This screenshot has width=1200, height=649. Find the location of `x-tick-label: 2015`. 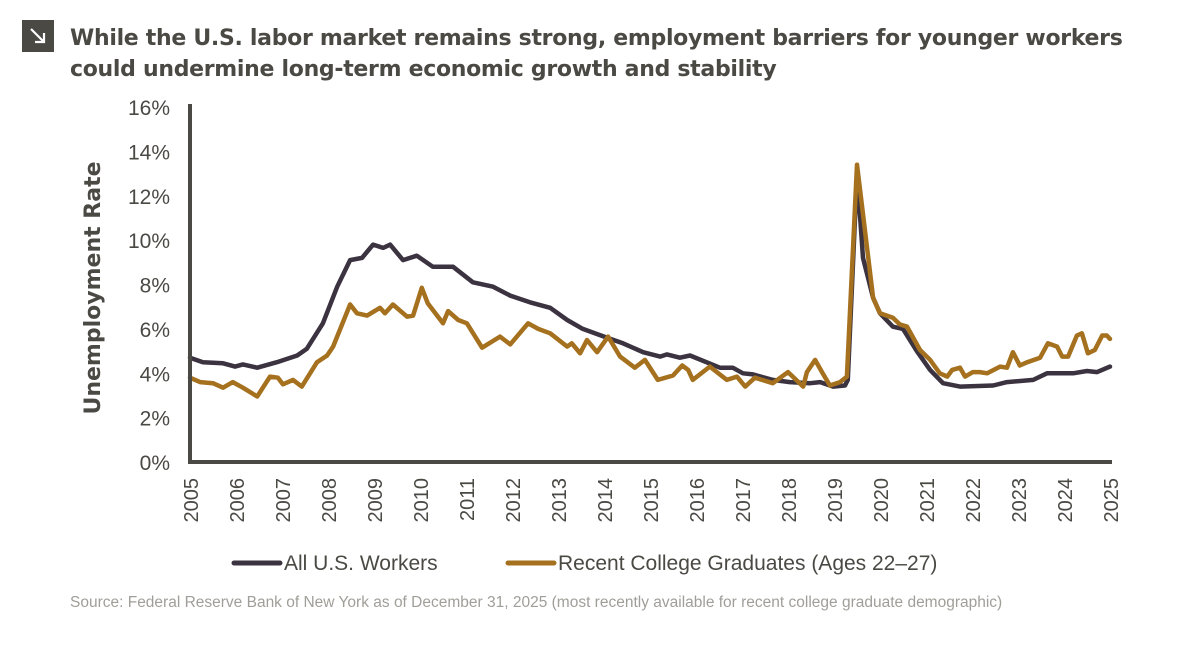

x-tick-label: 2015 is located at coordinates (652, 500).